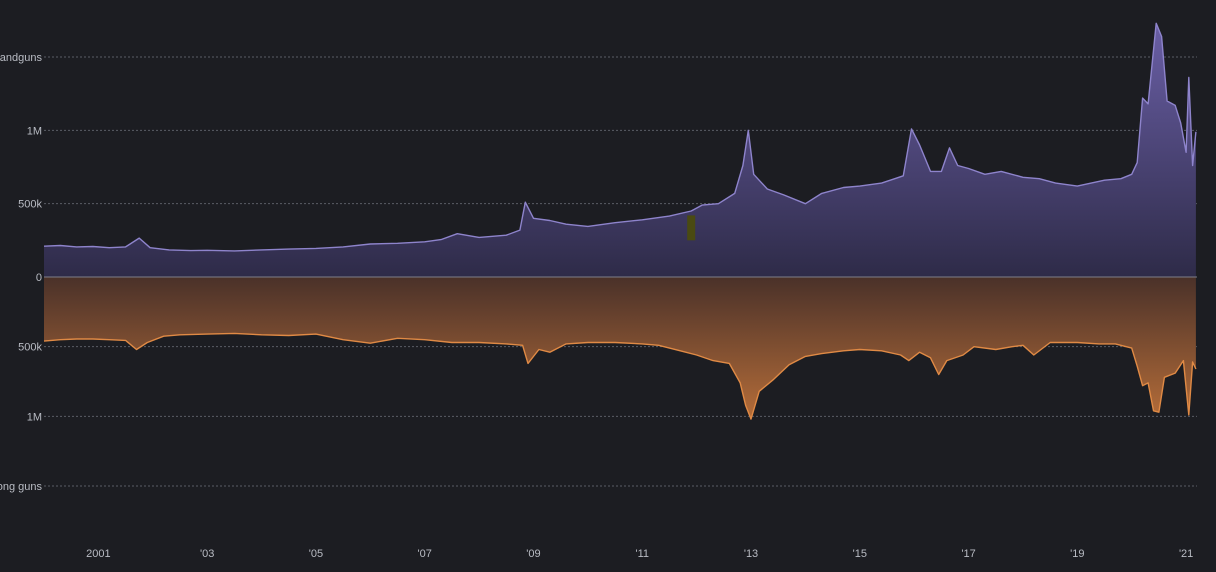  Describe the element at coordinates (39, 278) in the screenshot. I see `y-tick-label-upper: 0` at that location.